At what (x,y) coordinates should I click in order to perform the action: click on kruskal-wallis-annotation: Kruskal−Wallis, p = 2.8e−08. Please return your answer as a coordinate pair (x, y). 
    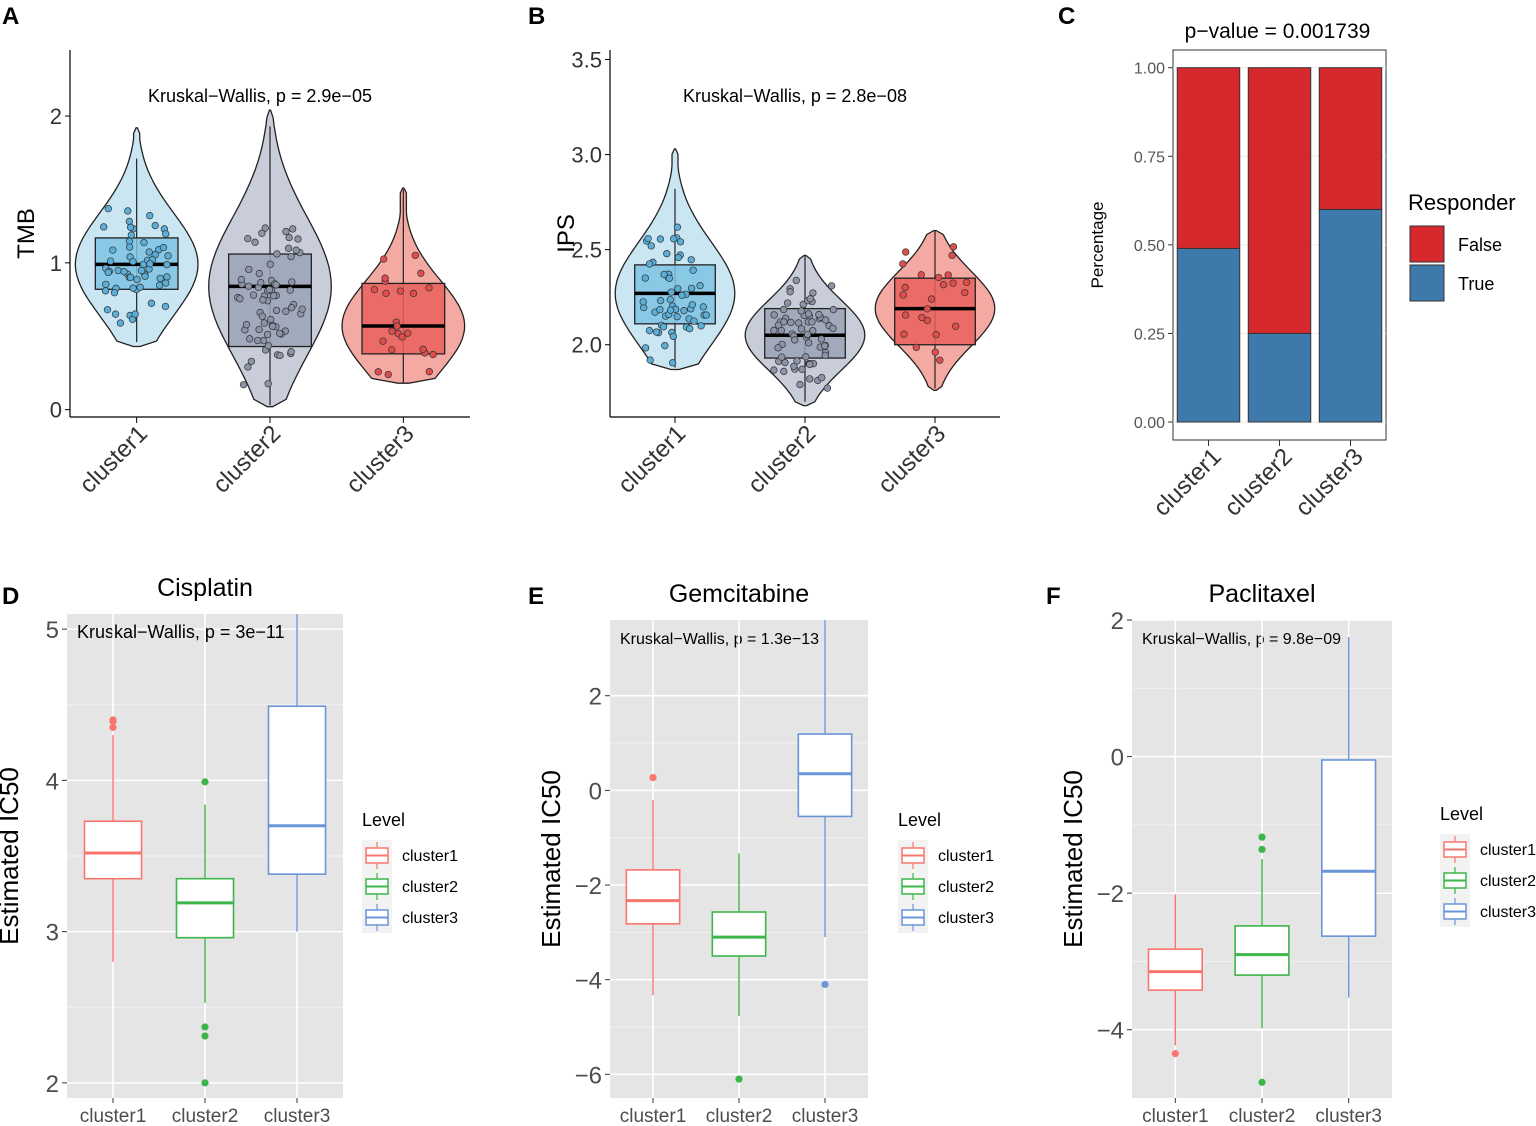
    Looking at the image, I should click on (795, 96).